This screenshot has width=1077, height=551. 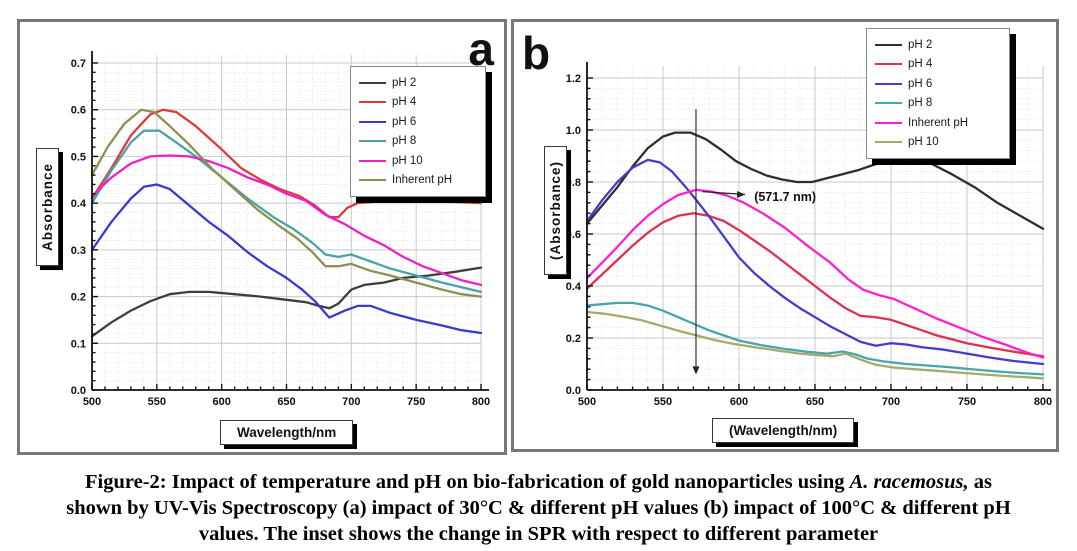 I want to click on panel-b-letter: b, so click(x=536, y=53).